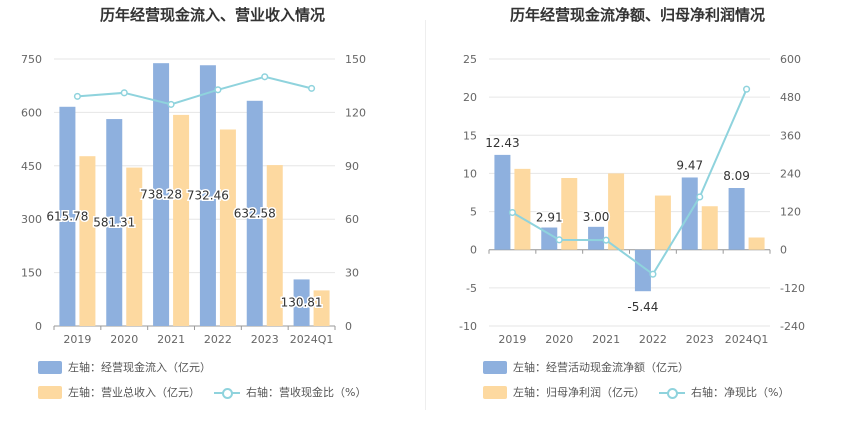 The width and height of the screenshot is (850, 437). What do you see at coordinates (736, 176) in the screenshot?
I see `bar-value-label: 8.09` at bounding box center [736, 176].